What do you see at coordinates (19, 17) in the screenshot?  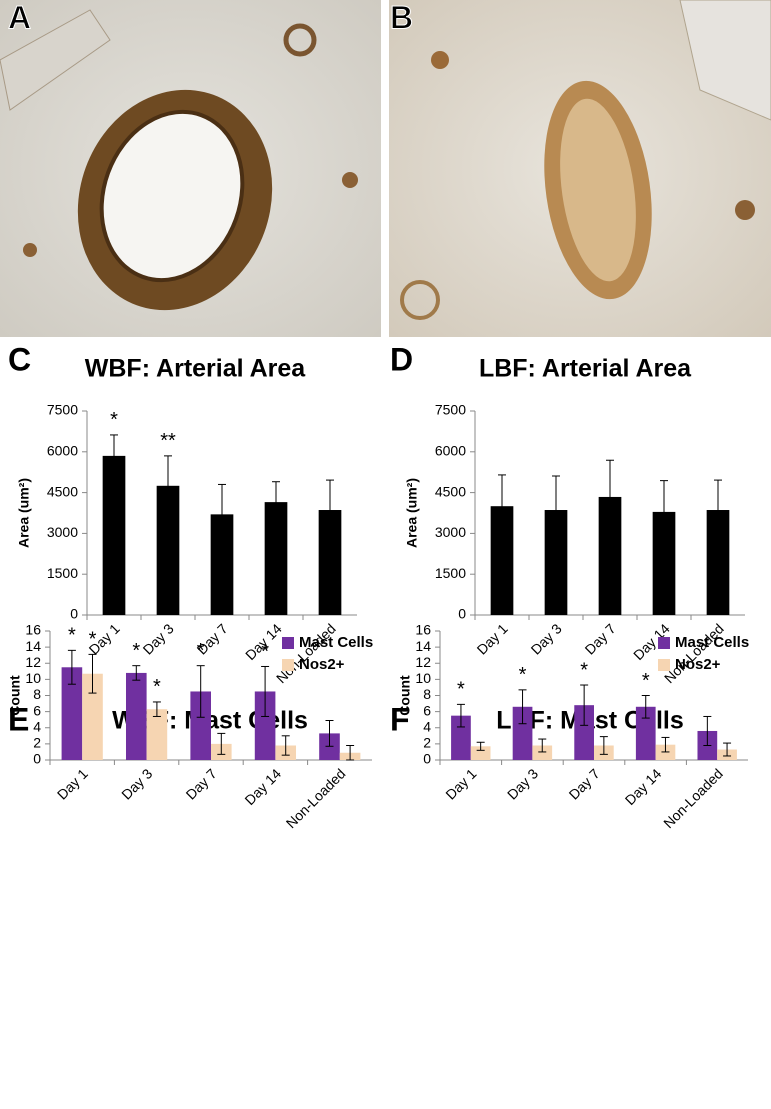 I see `panel-label: A` at bounding box center [19, 17].